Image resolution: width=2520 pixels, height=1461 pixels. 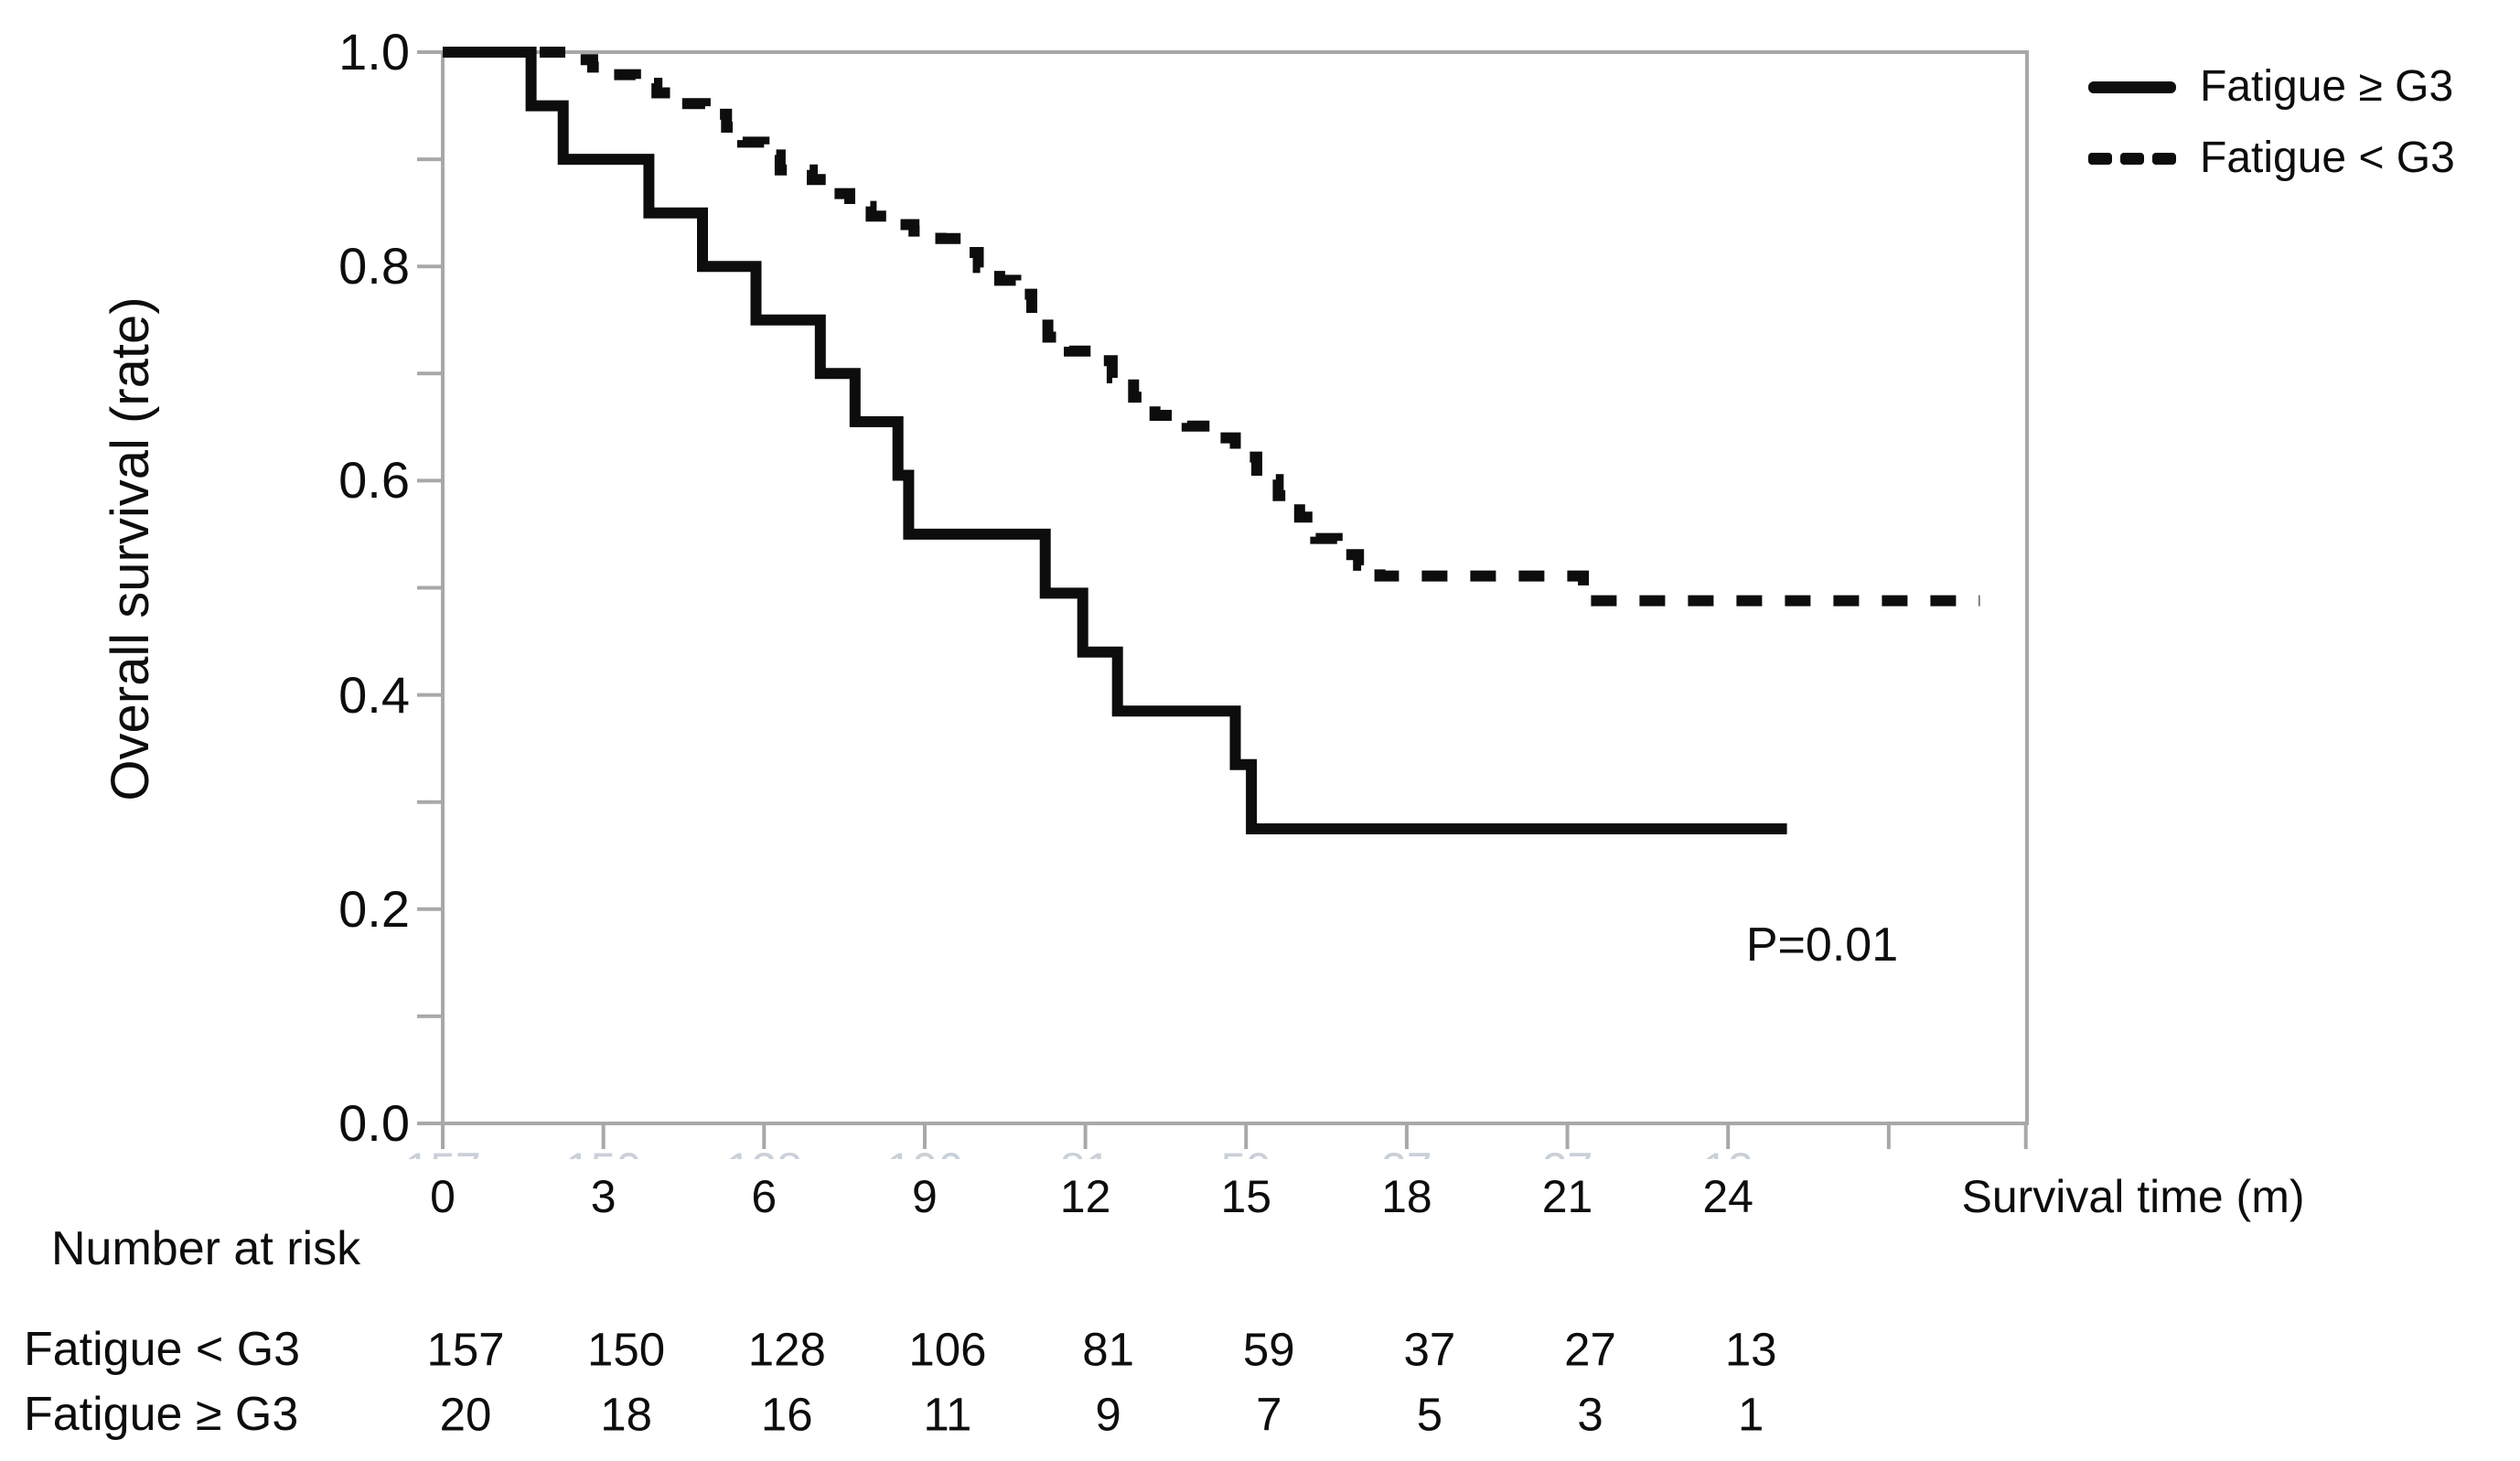 What do you see at coordinates (2327, 158) in the screenshot?
I see `legend-label-fatigue-lt-g3: Fatigue < G3` at bounding box center [2327, 158].